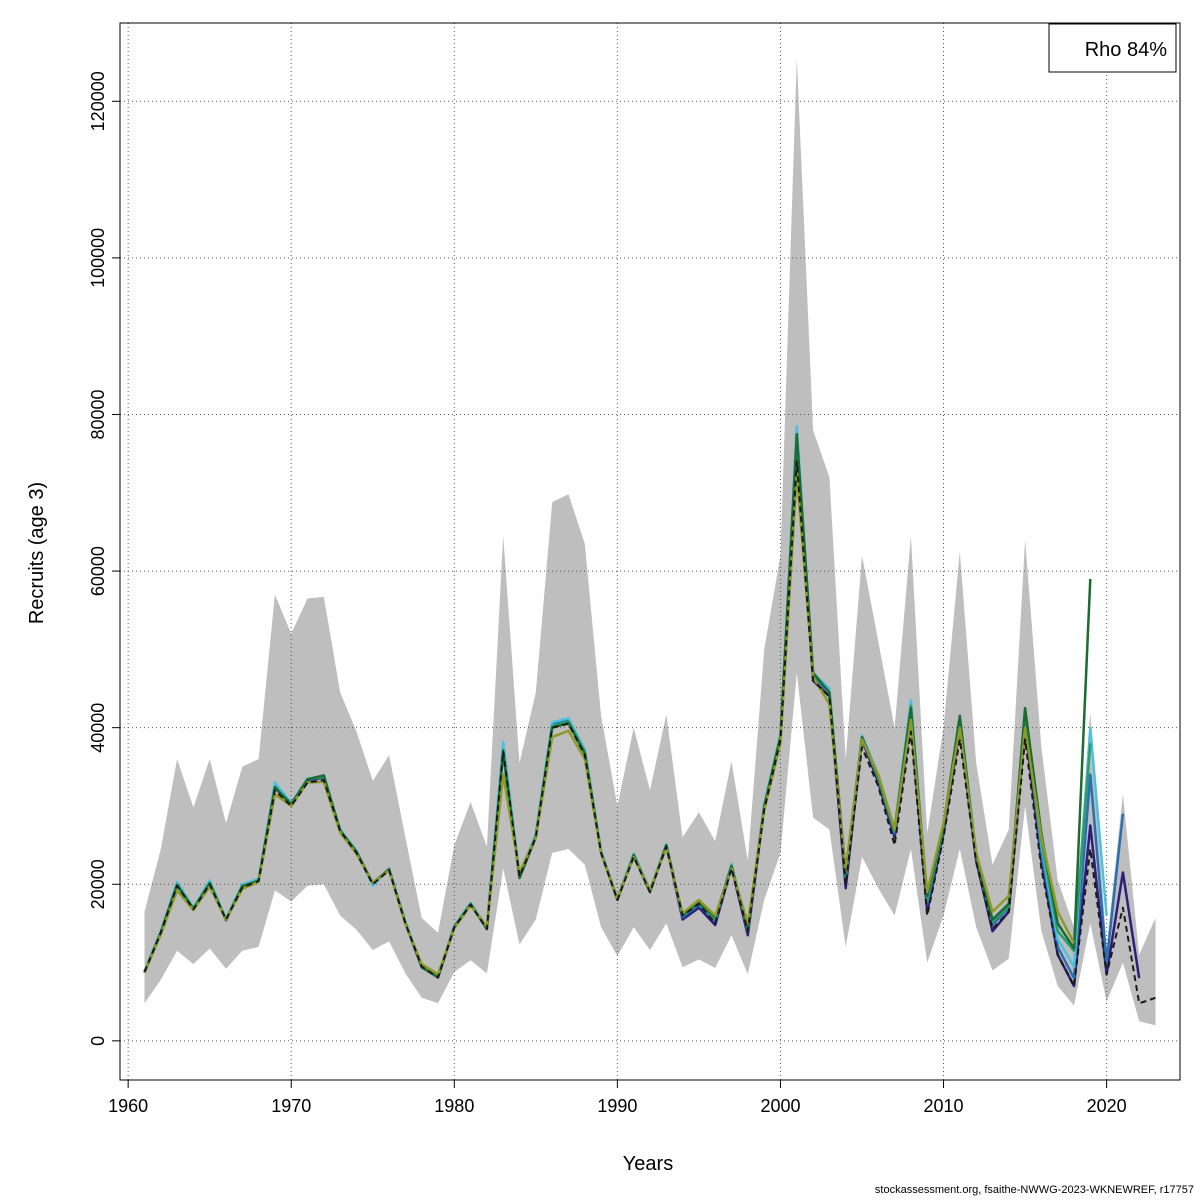  What do you see at coordinates (128, 1106) in the screenshot?
I see `x-tick-label: 1960` at bounding box center [128, 1106].